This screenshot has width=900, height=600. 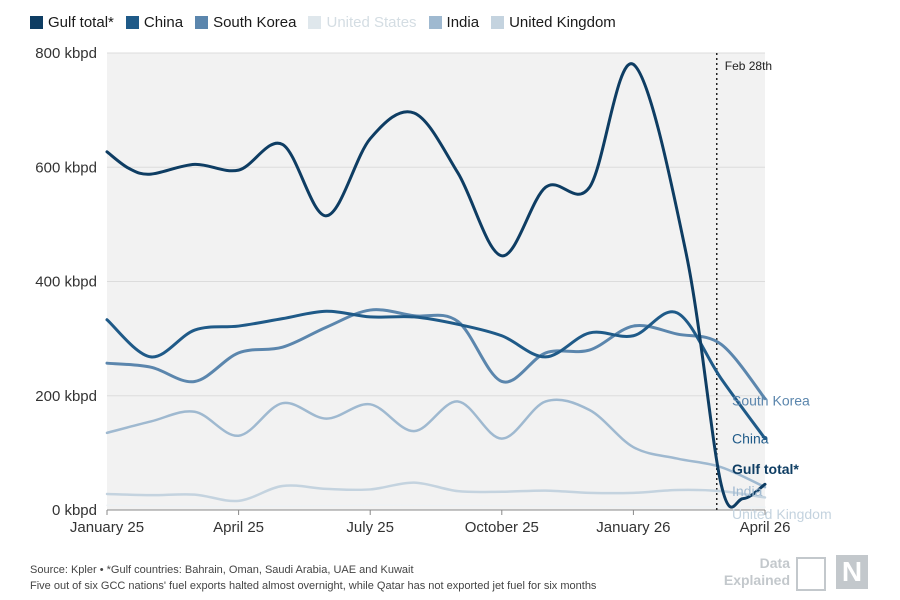 I want to click on series-line-south-korea, so click(x=436, y=354).